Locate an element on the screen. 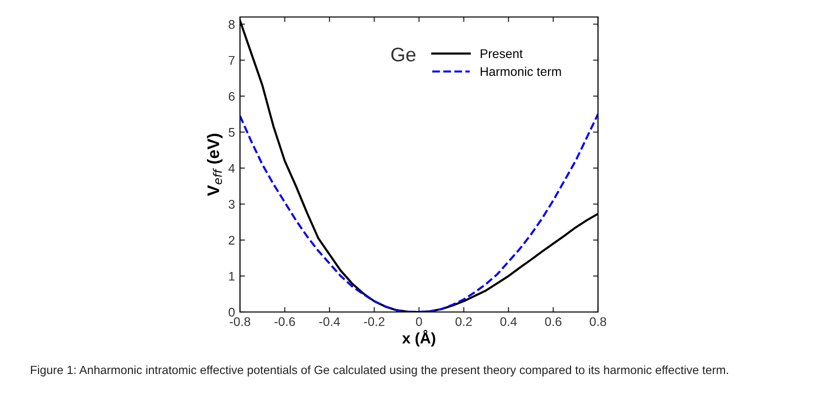 This screenshot has height=394, width=827. x-tick-label: -0.4 is located at coordinates (329, 321).